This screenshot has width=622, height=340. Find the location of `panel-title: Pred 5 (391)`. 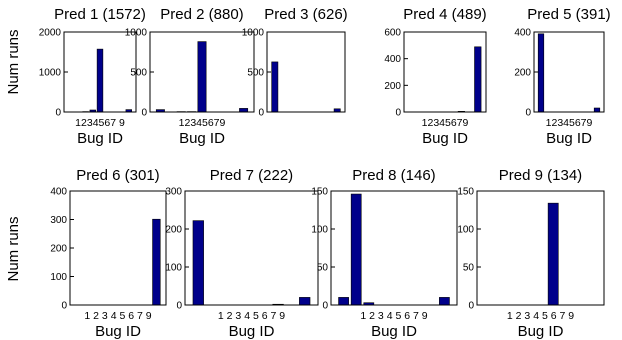

panel-title: Pred 5 (391) is located at coordinates (568, 14).